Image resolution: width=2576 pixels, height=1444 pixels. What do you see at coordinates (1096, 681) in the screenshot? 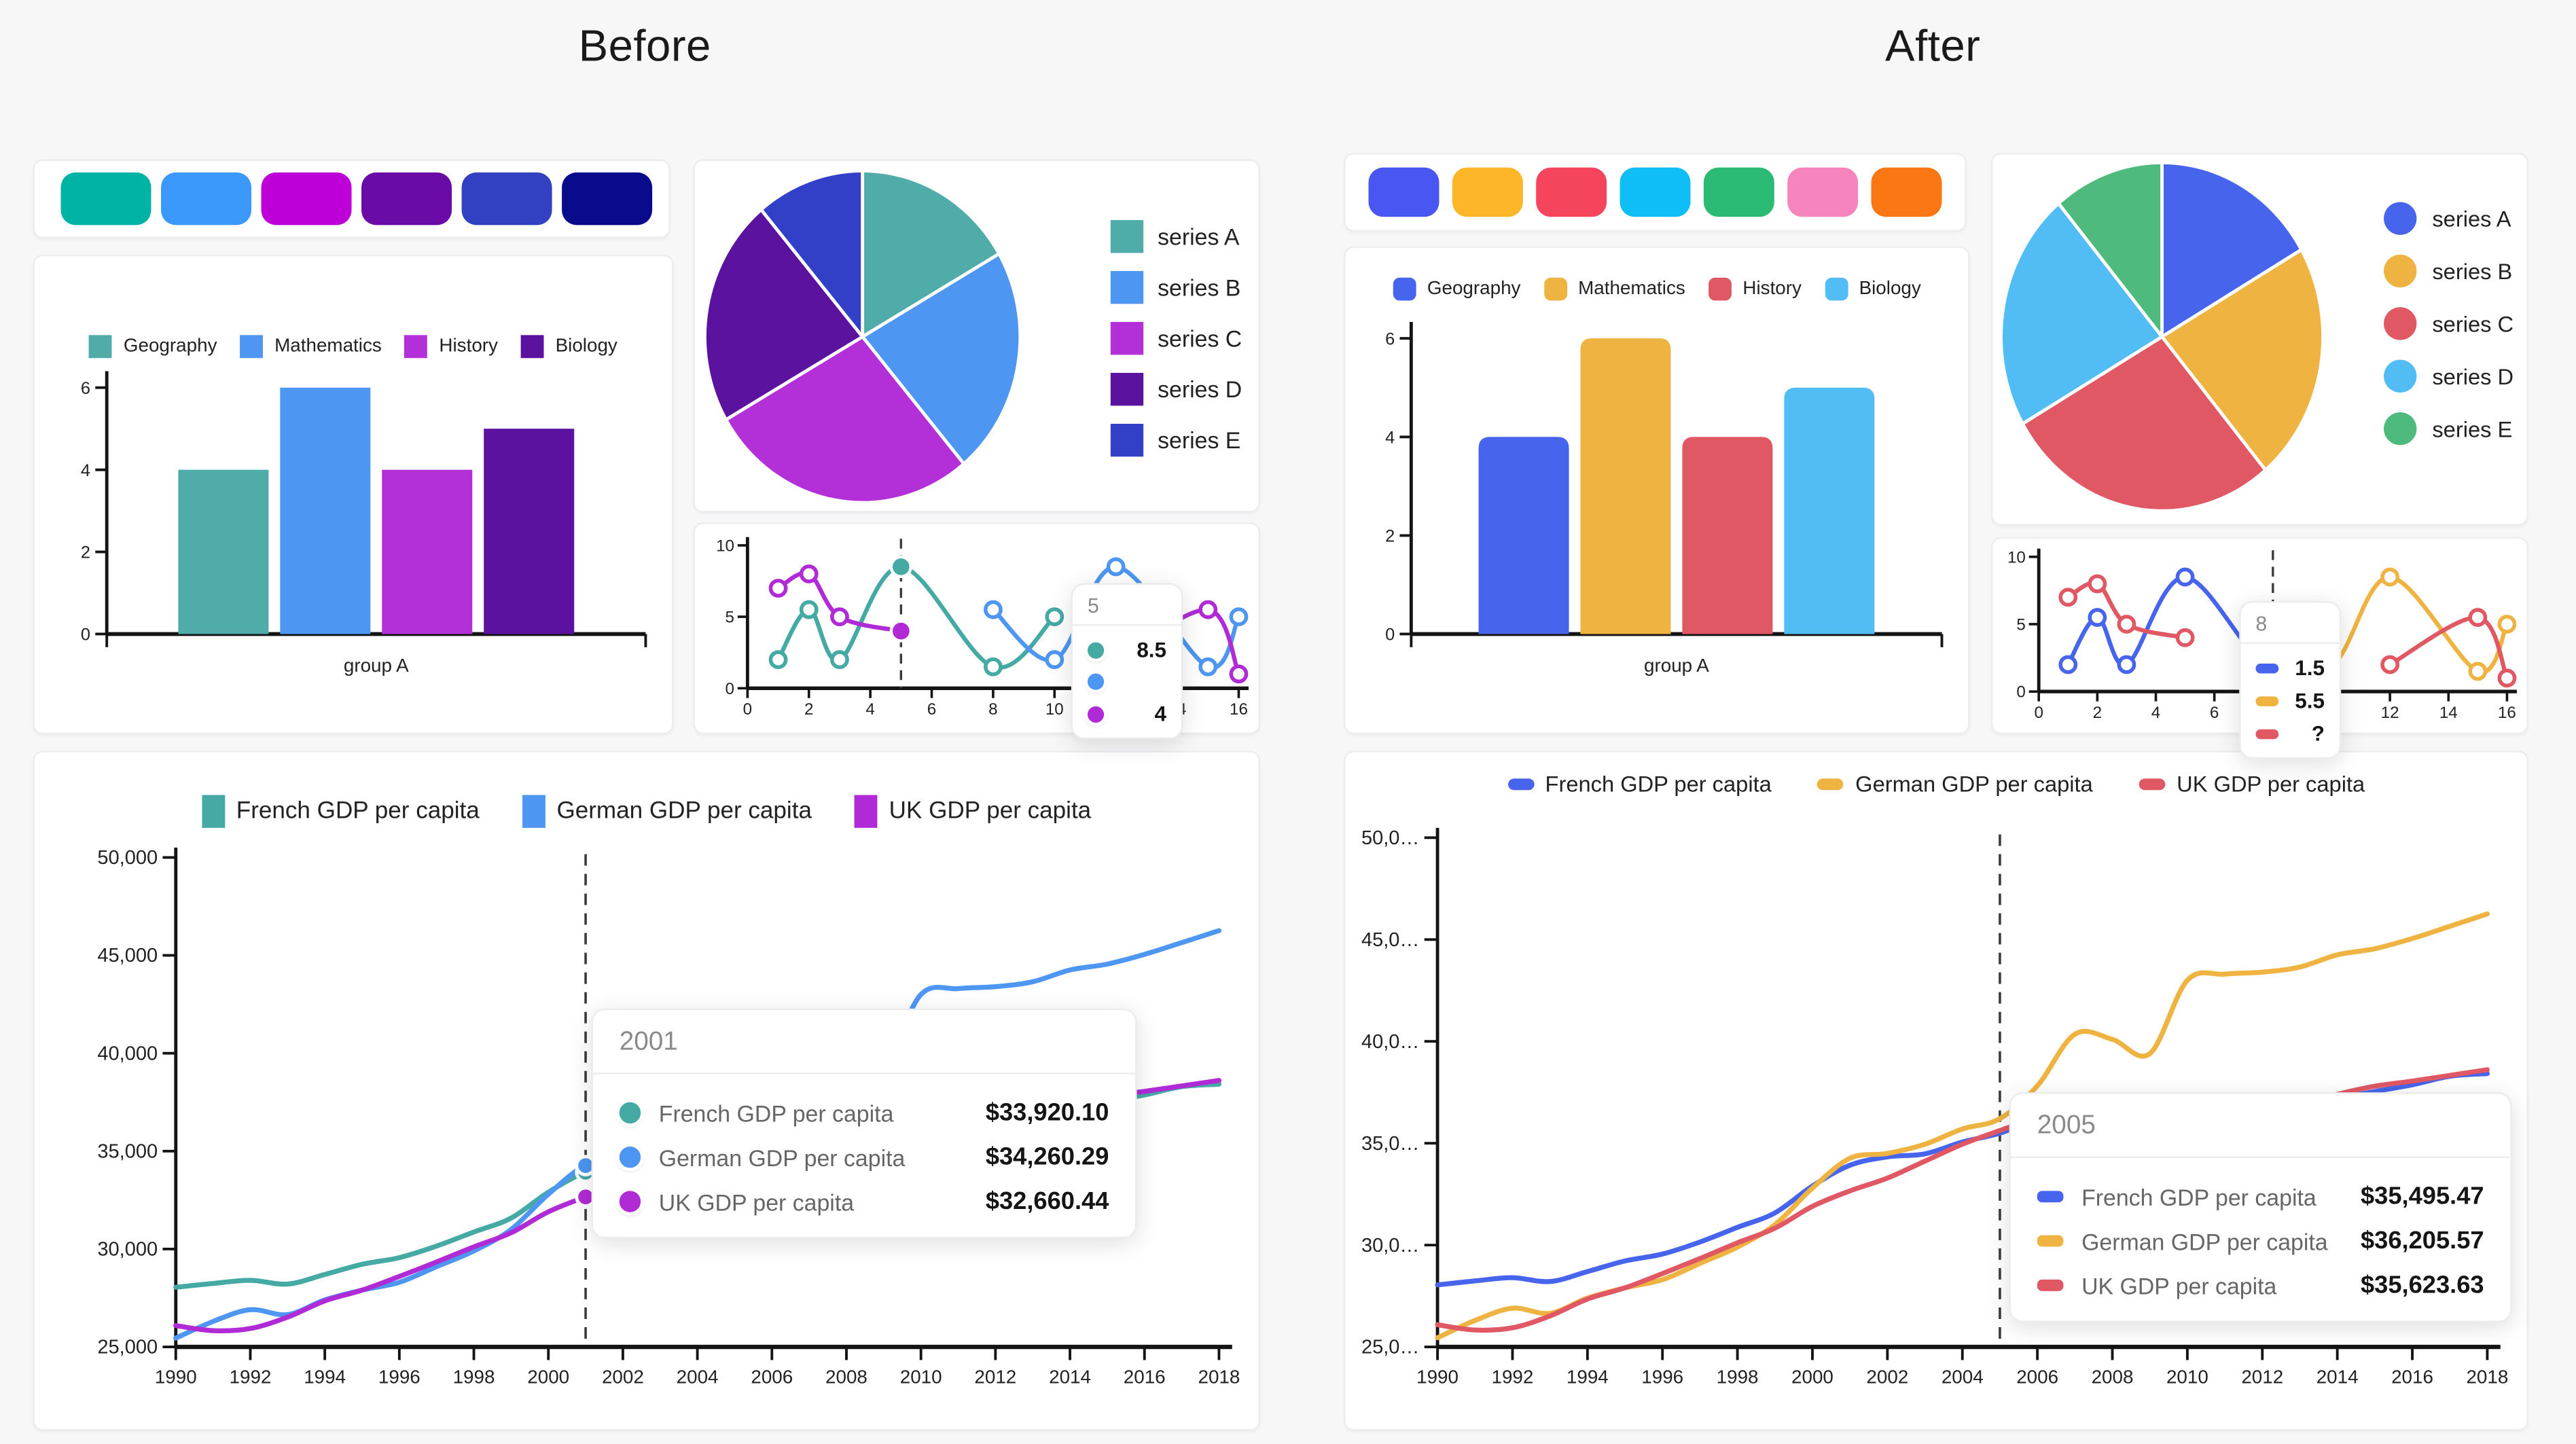
I see `series-dot-icon` at bounding box center [1096, 681].